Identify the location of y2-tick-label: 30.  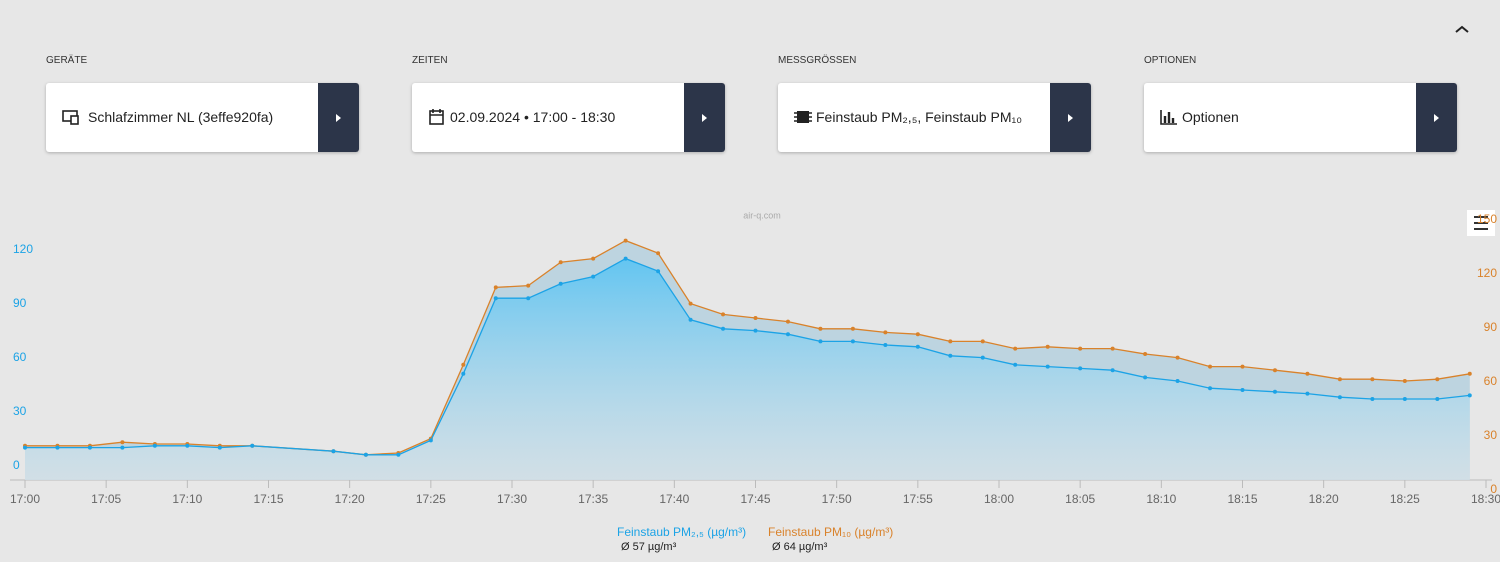
(1491, 435).